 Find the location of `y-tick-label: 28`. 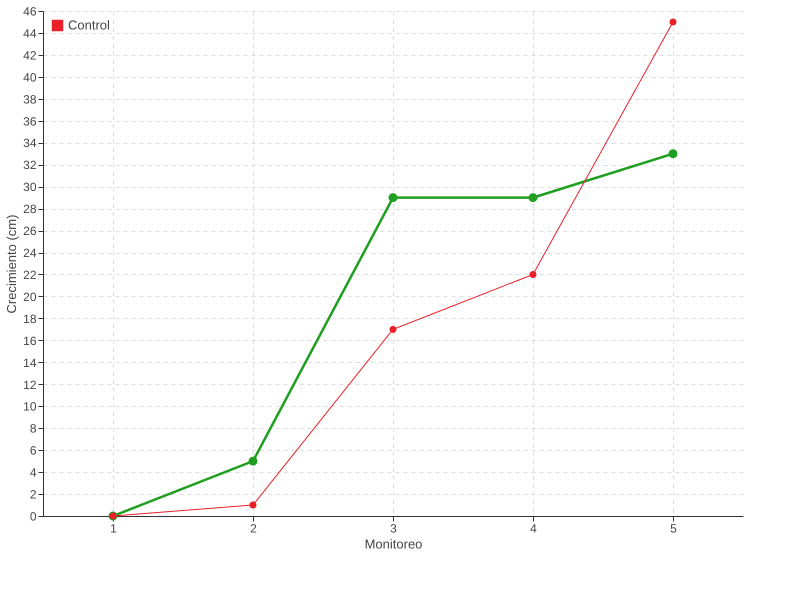

y-tick-label: 28 is located at coordinates (30, 209).